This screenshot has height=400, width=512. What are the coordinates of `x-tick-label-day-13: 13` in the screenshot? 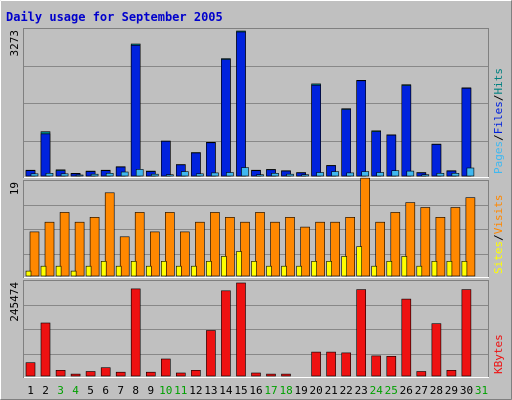 It's located at (210, 390).